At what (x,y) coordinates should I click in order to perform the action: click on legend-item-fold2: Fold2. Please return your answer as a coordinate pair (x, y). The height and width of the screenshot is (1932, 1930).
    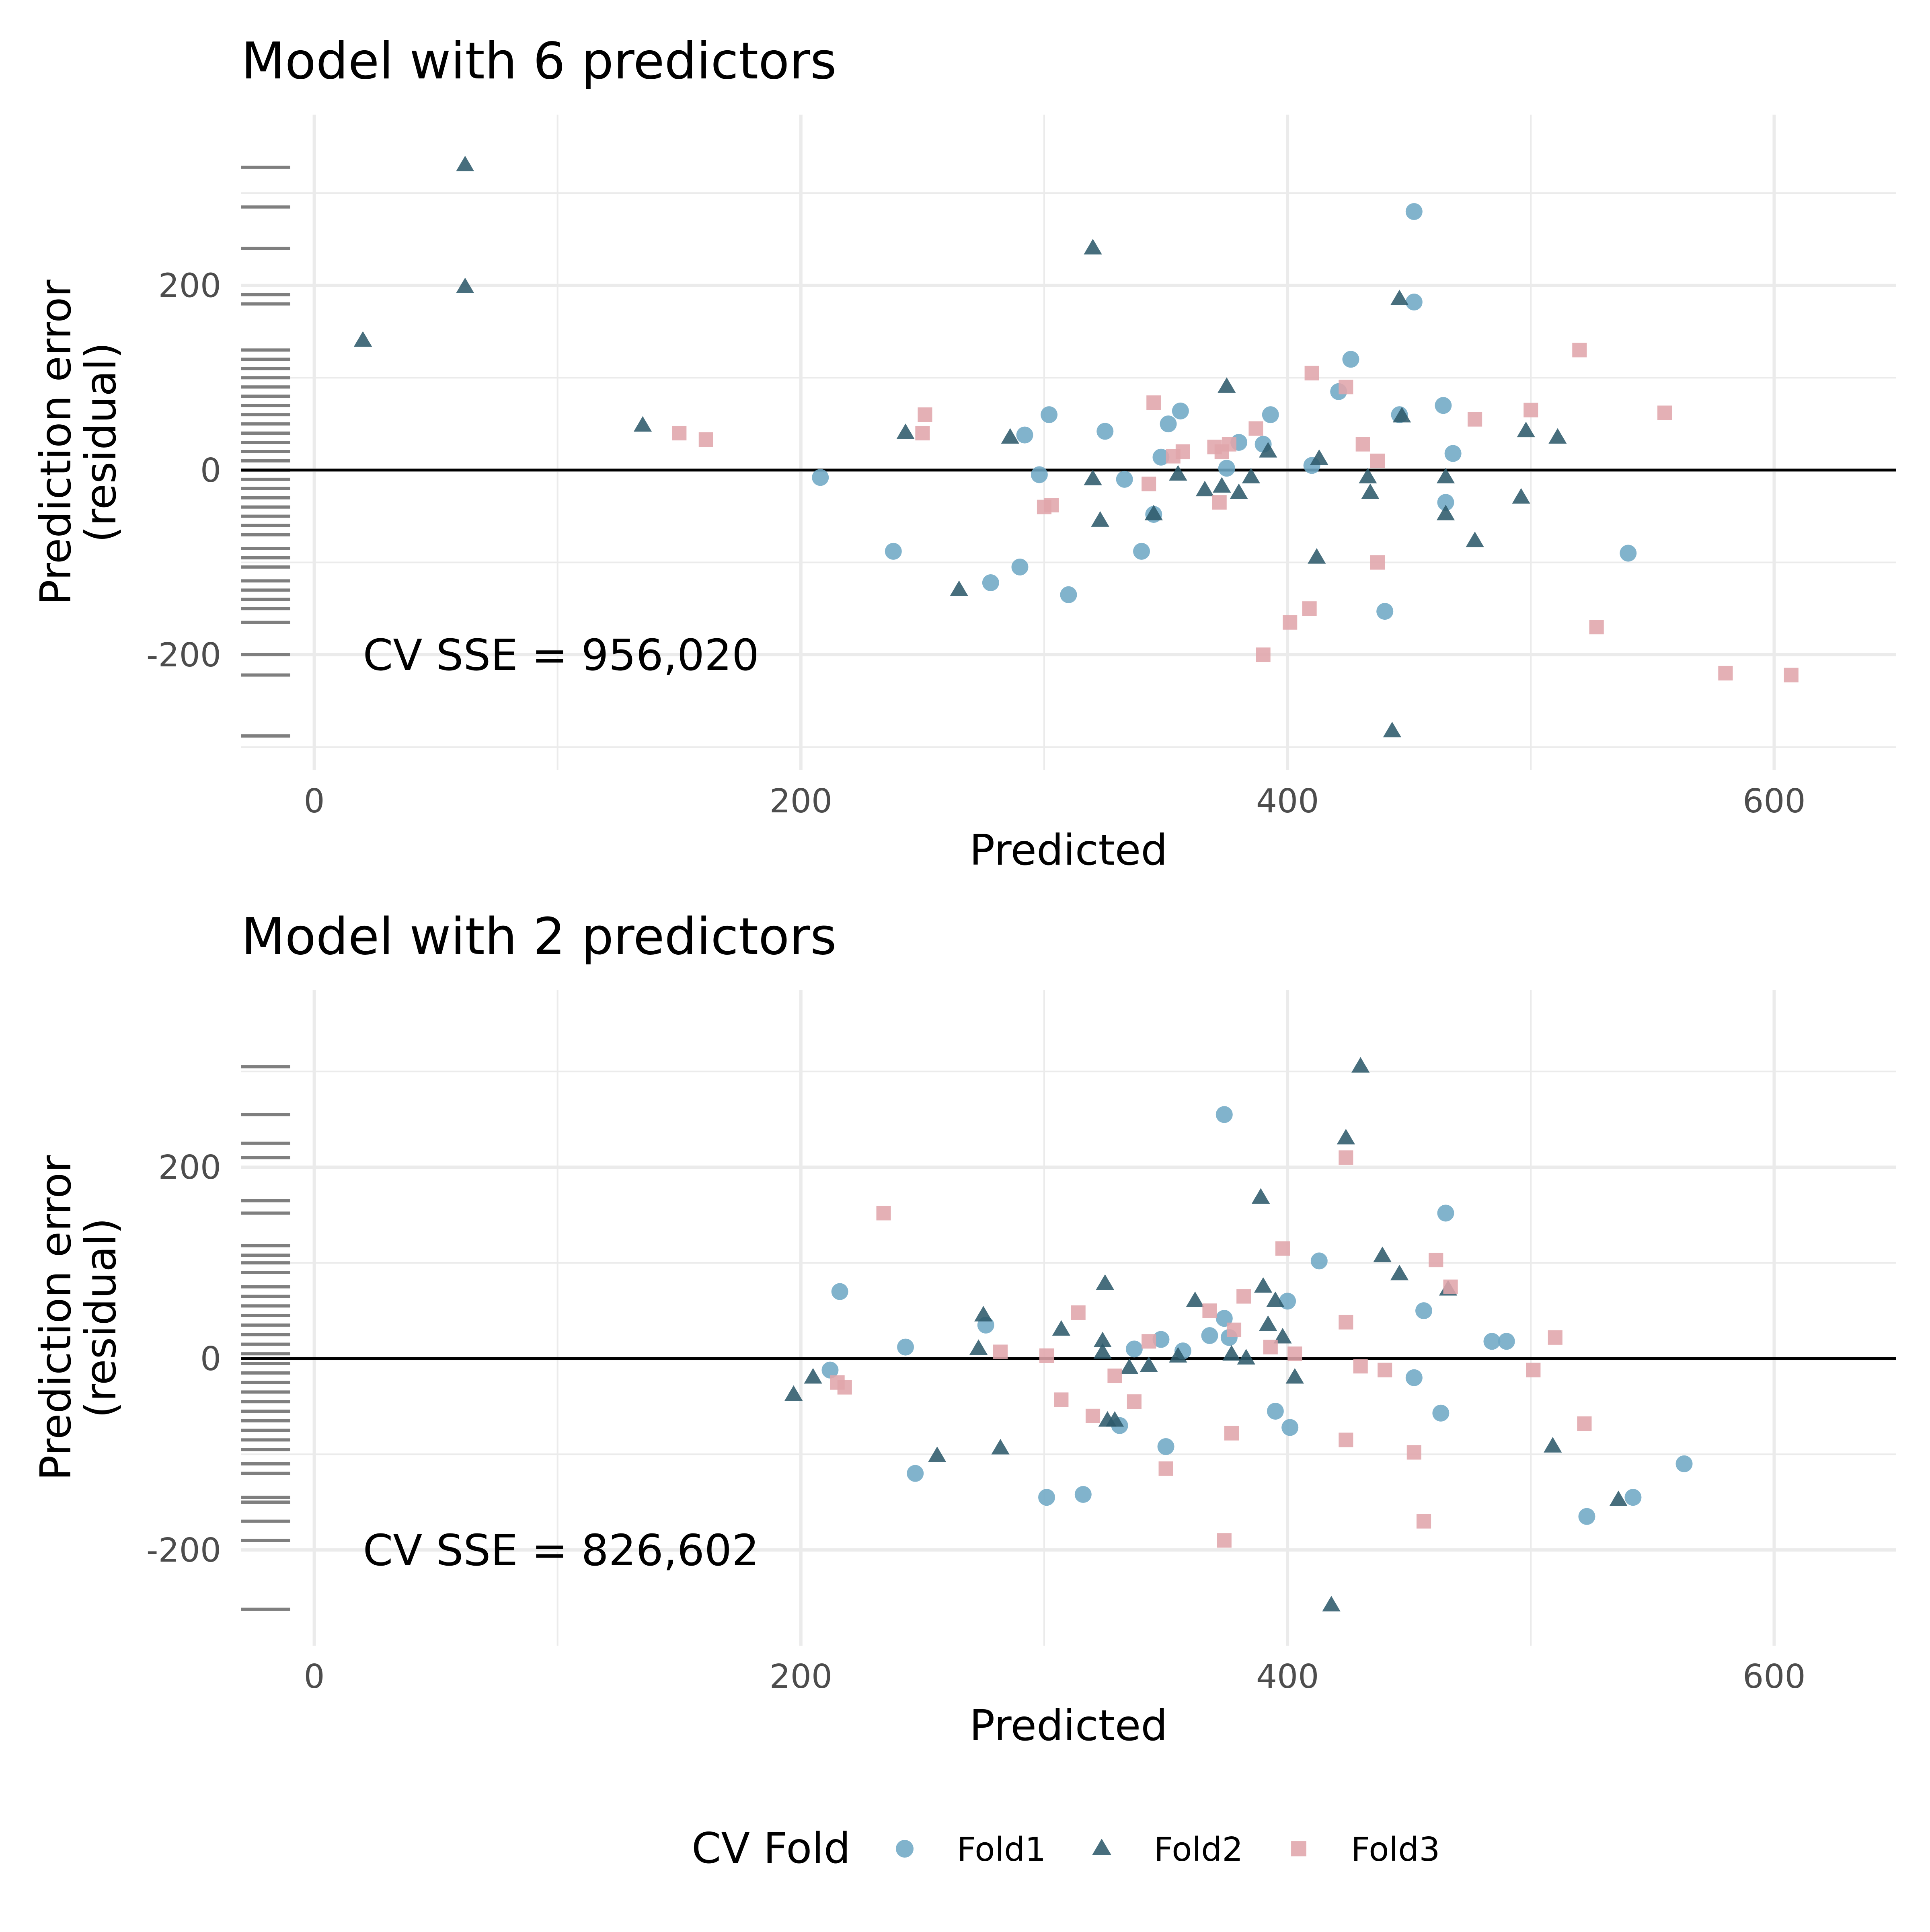
    Looking at the image, I should click on (1167, 1850).